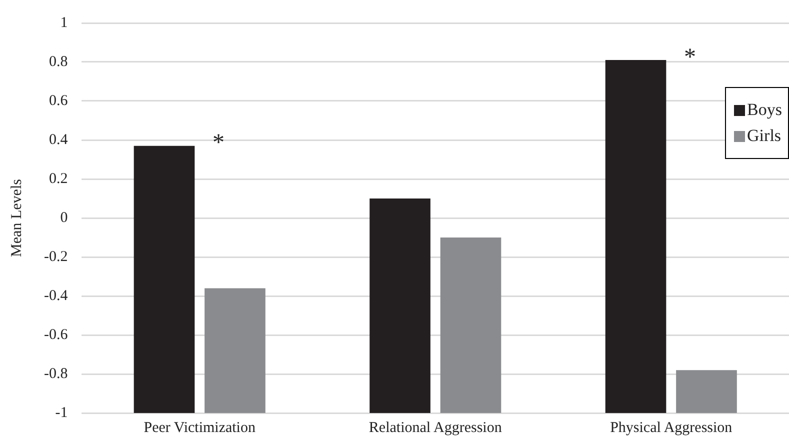 The height and width of the screenshot is (447, 789). What do you see at coordinates (58, 140) in the screenshot?
I see `y-tick-label: 0.4` at bounding box center [58, 140].